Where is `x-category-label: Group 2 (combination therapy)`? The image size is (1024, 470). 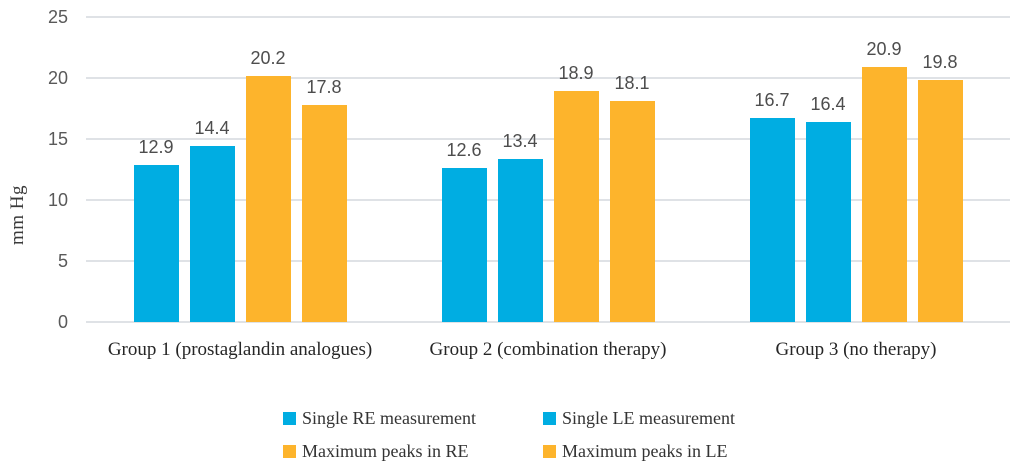 x-category-label: Group 2 (combination therapy) is located at coordinates (548, 349).